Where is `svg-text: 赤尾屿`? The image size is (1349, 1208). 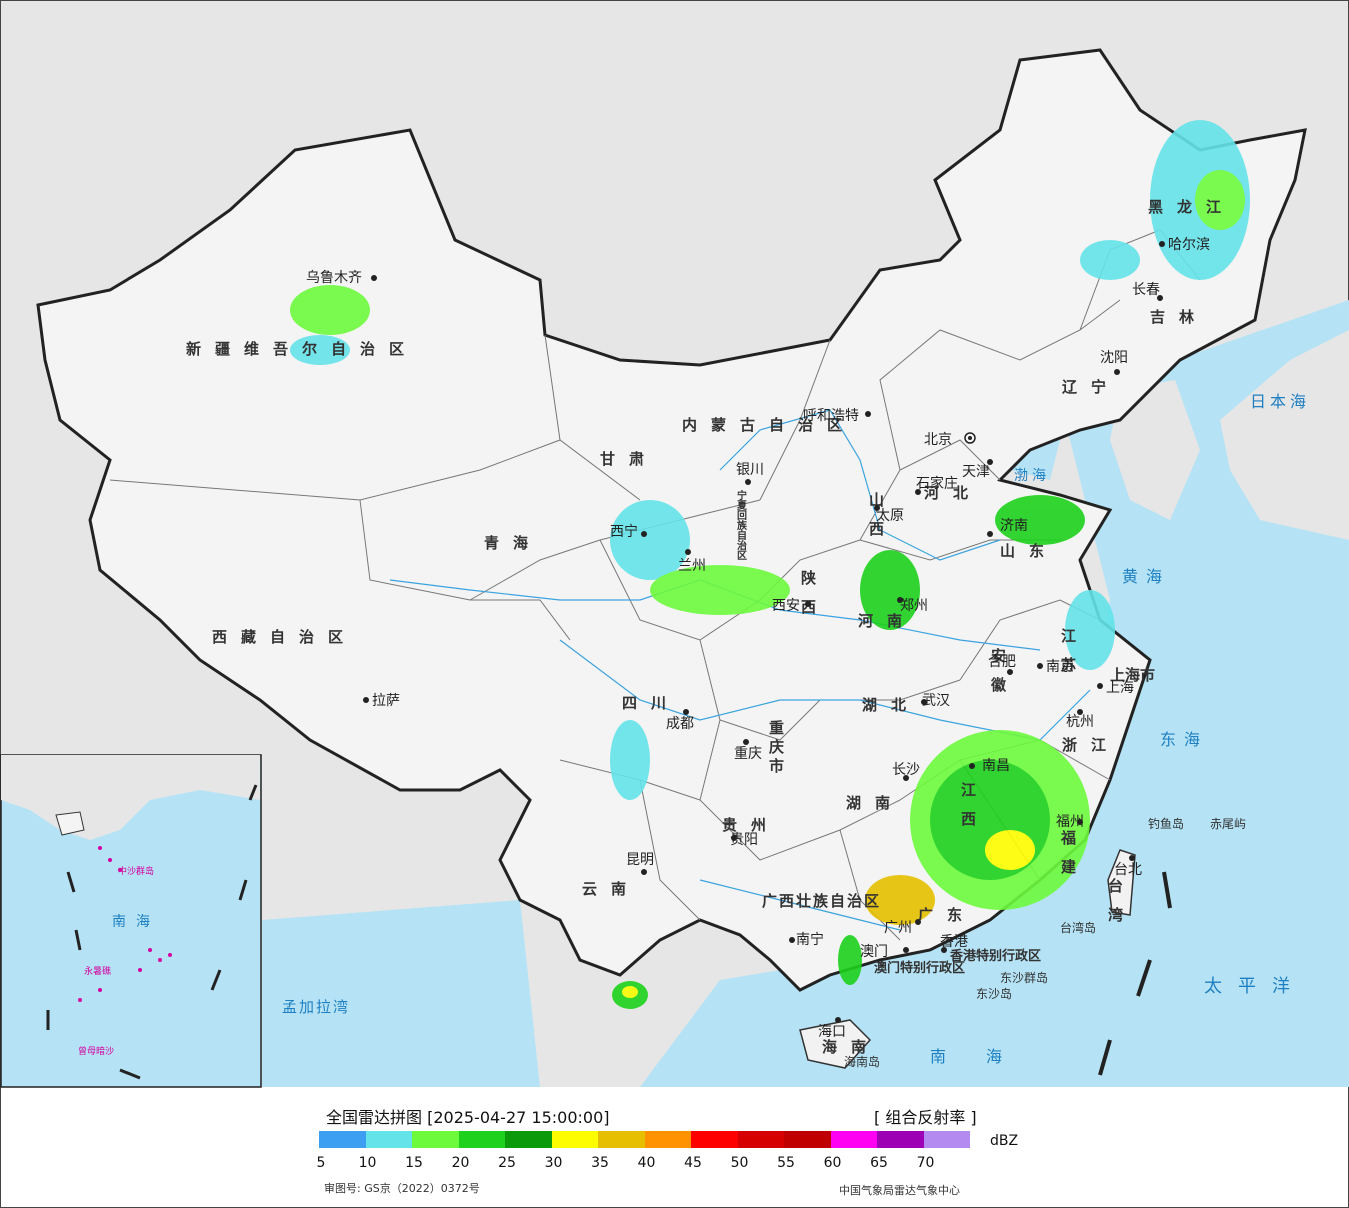
svg-text: 赤尾屿 is located at coordinates (1228, 824).